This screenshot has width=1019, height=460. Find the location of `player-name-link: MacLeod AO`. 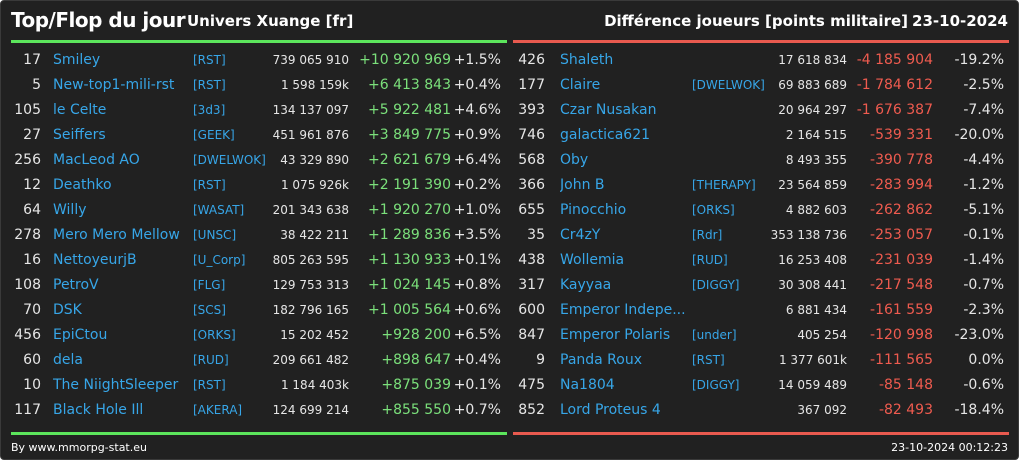

player-name-link: MacLeod AO is located at coordinates (96, 160).